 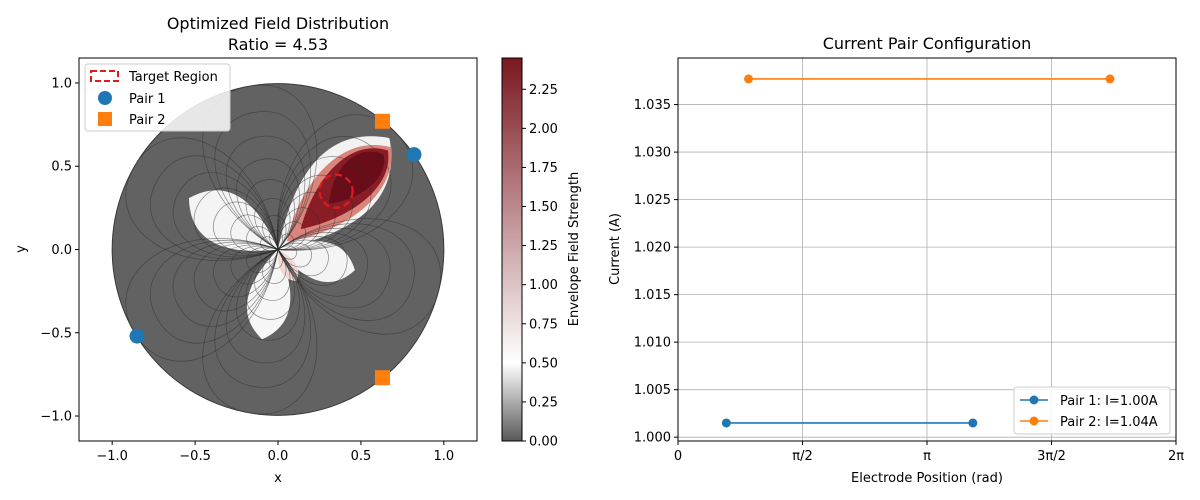 I want to click on y-tick-label: −1.0, so click(x=56, y=417).